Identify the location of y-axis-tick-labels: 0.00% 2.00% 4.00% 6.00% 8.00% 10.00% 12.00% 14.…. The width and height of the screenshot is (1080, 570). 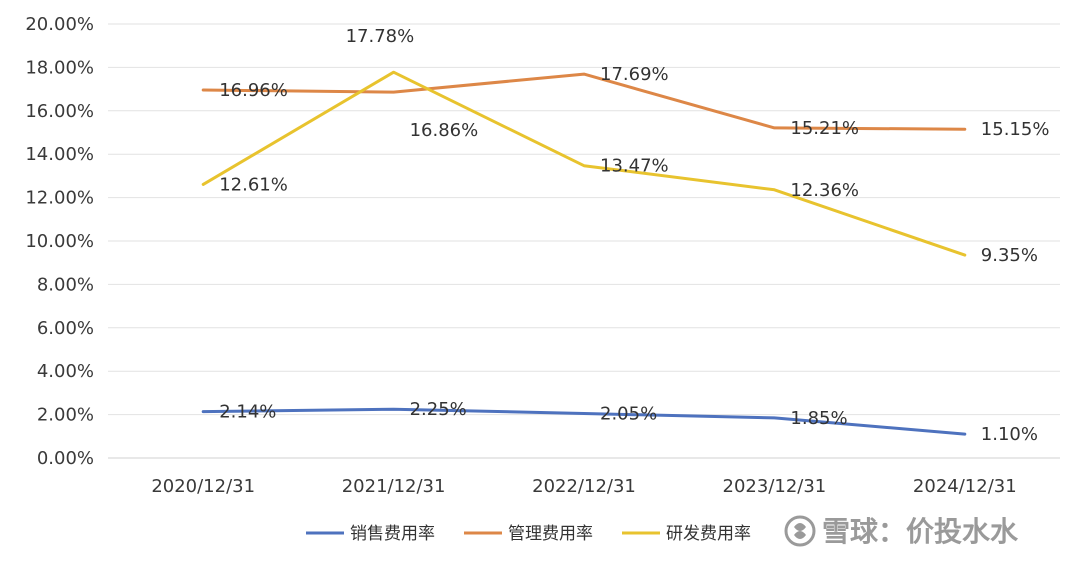
(59, 241).